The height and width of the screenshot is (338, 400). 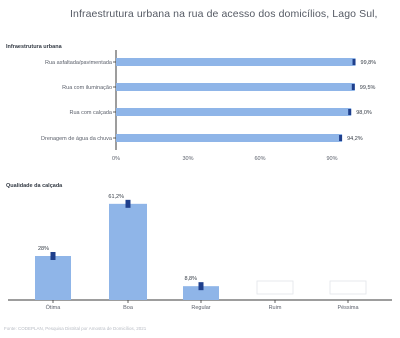 What do you see at coordinates (331, 159) in the screenshot?
I see `x-tick-label: 90%` at bounding box center [331, 159].